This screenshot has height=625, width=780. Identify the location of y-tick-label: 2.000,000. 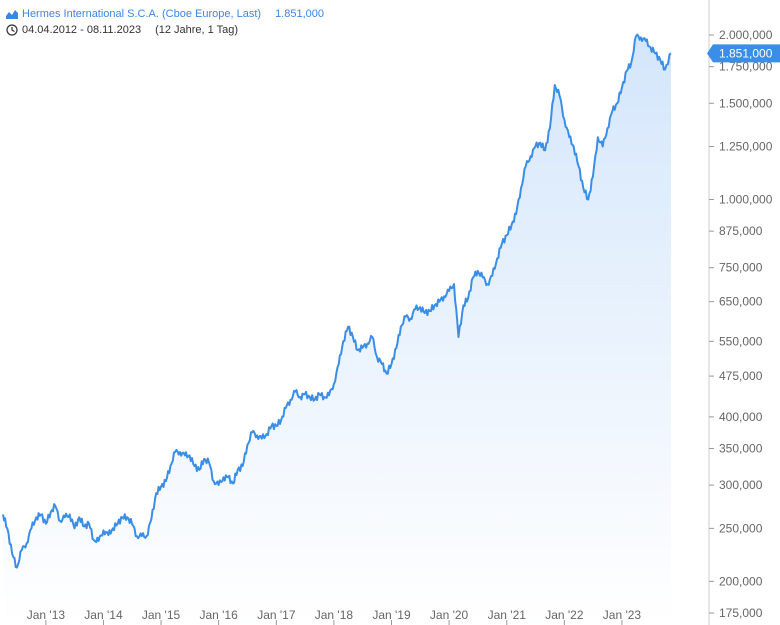
(746, 35).